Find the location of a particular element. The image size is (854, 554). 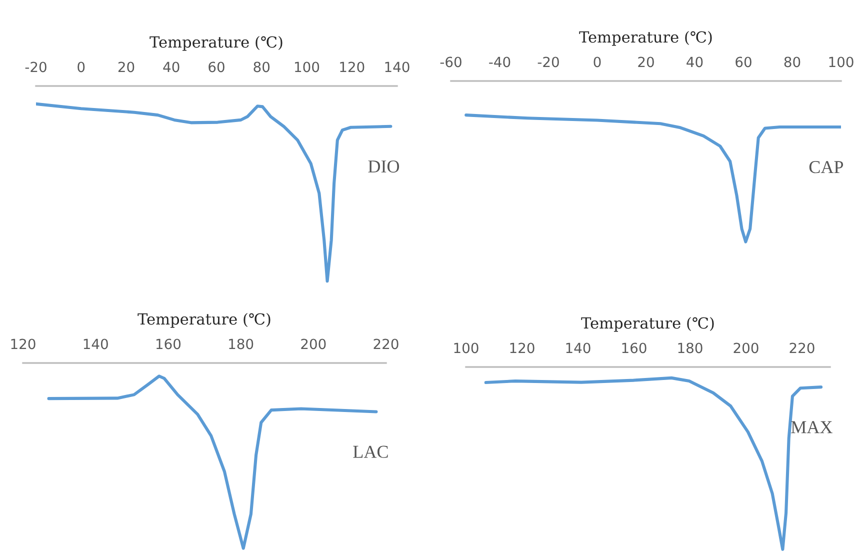

series-label: LAC is located at coordinates (370, 452).